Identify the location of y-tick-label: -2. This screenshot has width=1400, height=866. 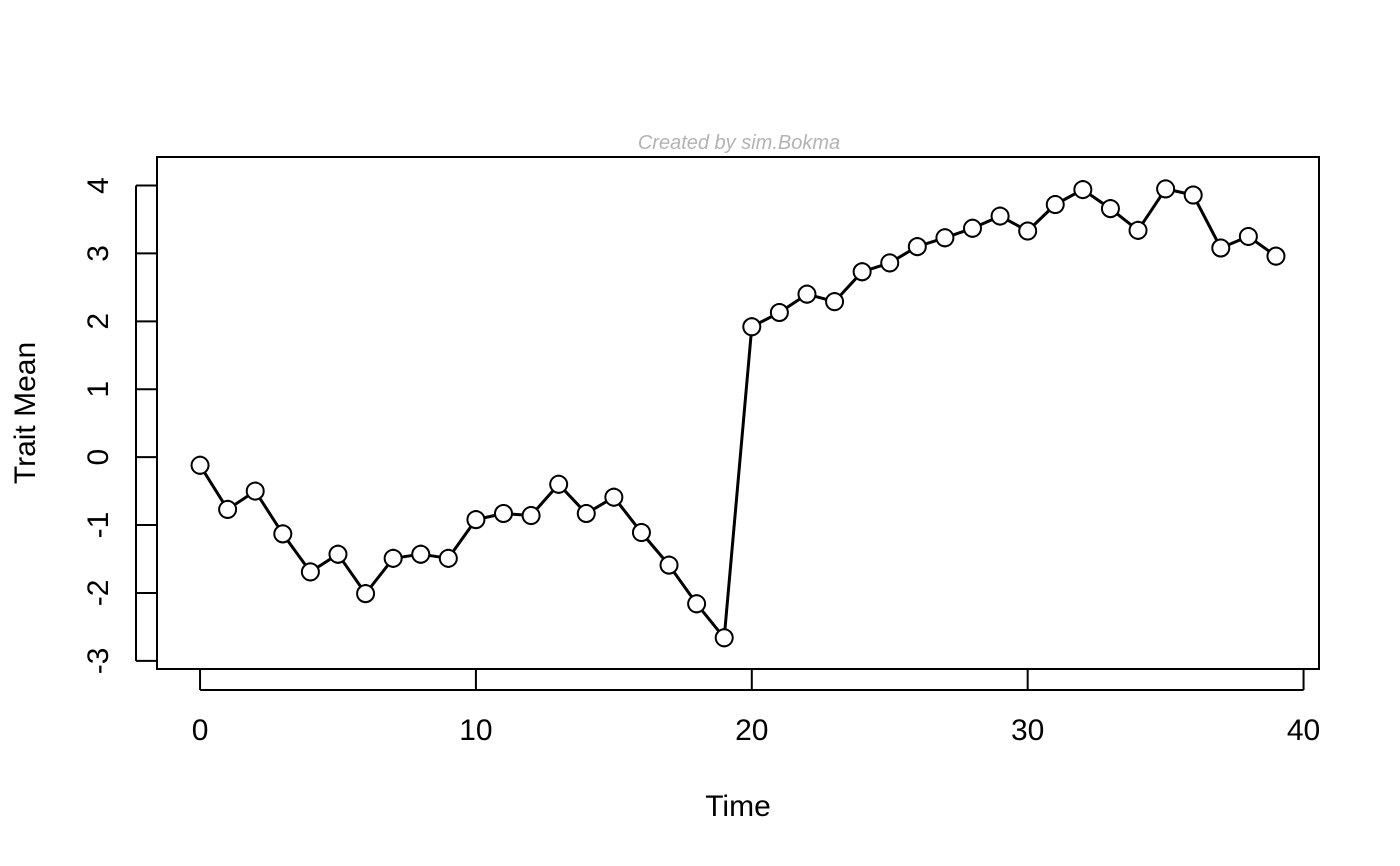
(98, 593).